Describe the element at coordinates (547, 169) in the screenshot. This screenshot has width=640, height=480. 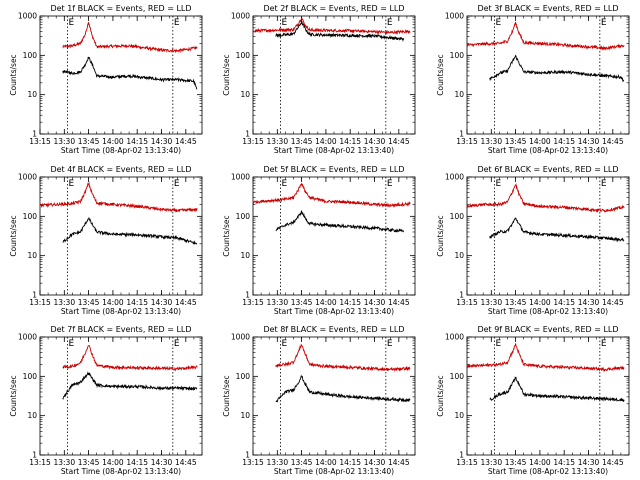
I see `panel-title: Det 6f BLACK = Events, RED = LLD` at that location.